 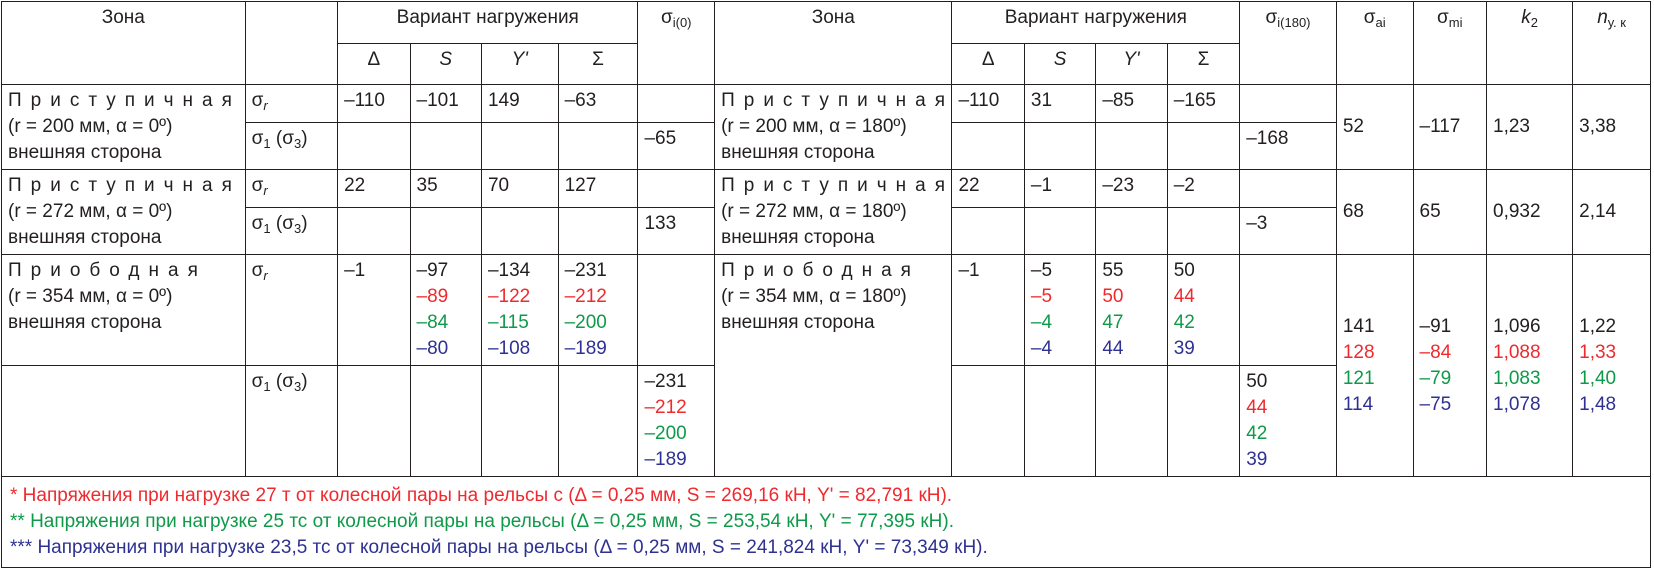 I want to click on zone3-n-uk: 1,22 1,33 1,40 1,48, so click(x=1611, y=365).